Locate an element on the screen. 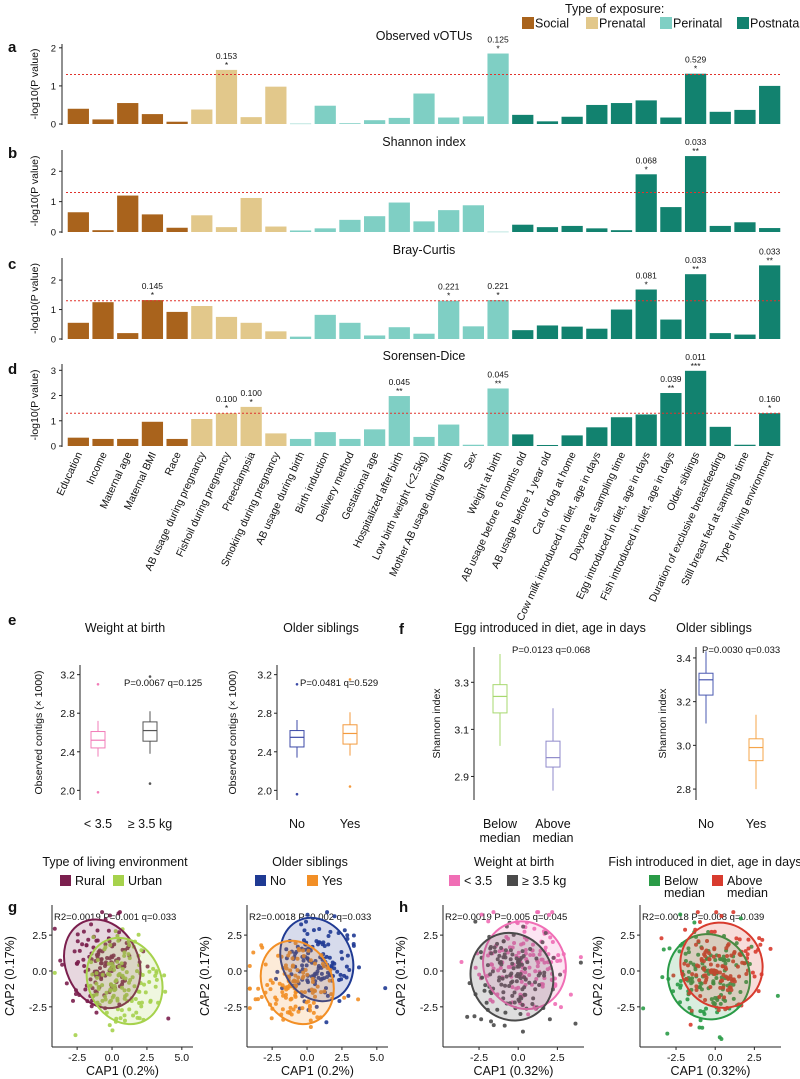 This screenshot has height=1079, width=800. x-tick-label: 0.0 is located at coordinates (112, 1058).